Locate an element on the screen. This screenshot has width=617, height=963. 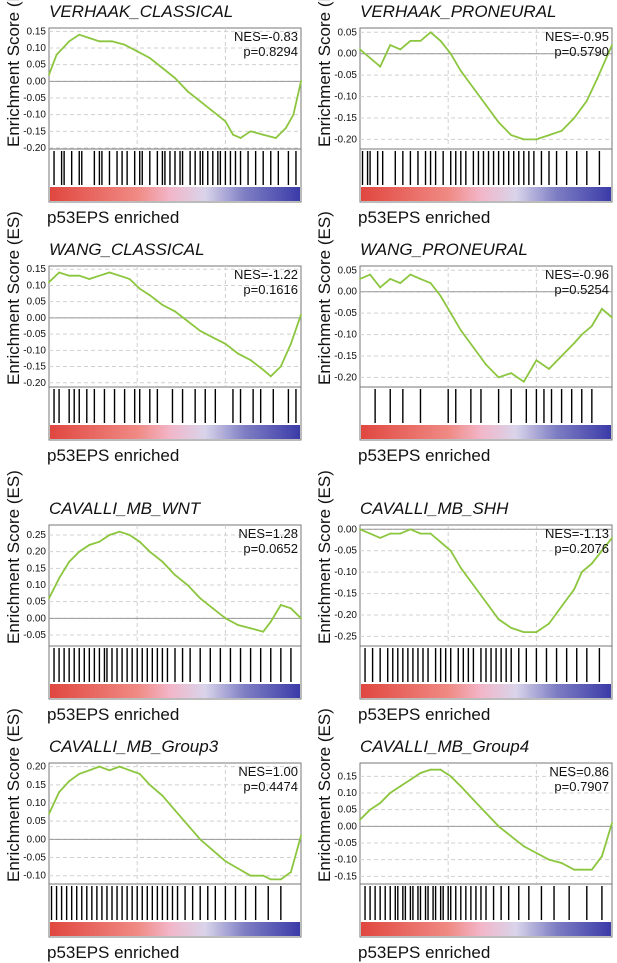
p-value-label: p=0.8294 is located at coordinates (270, 51).